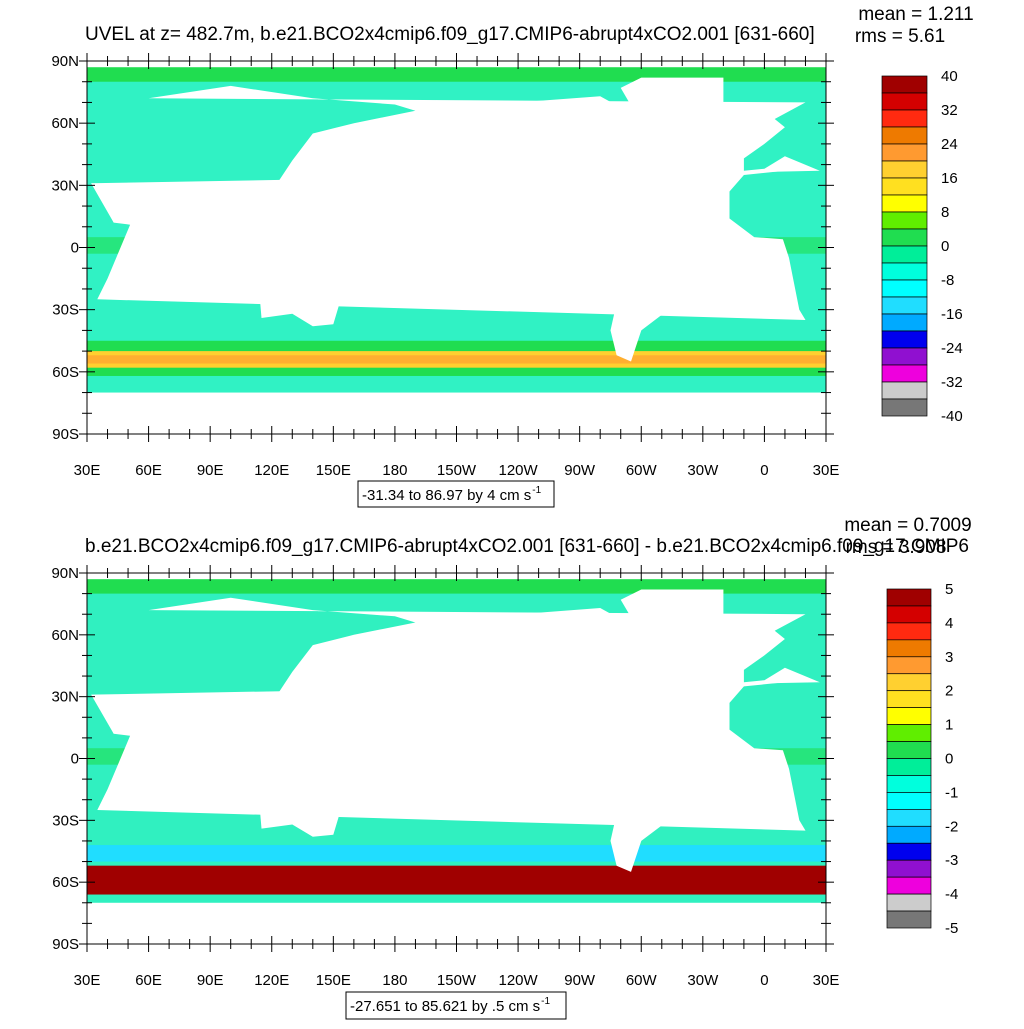 Image resolution: width=1024 pixels, height=1029 pixels. Describe the element at coordinates (703, 980) in the screenshot. I see `lon-label: 30W` at that location.